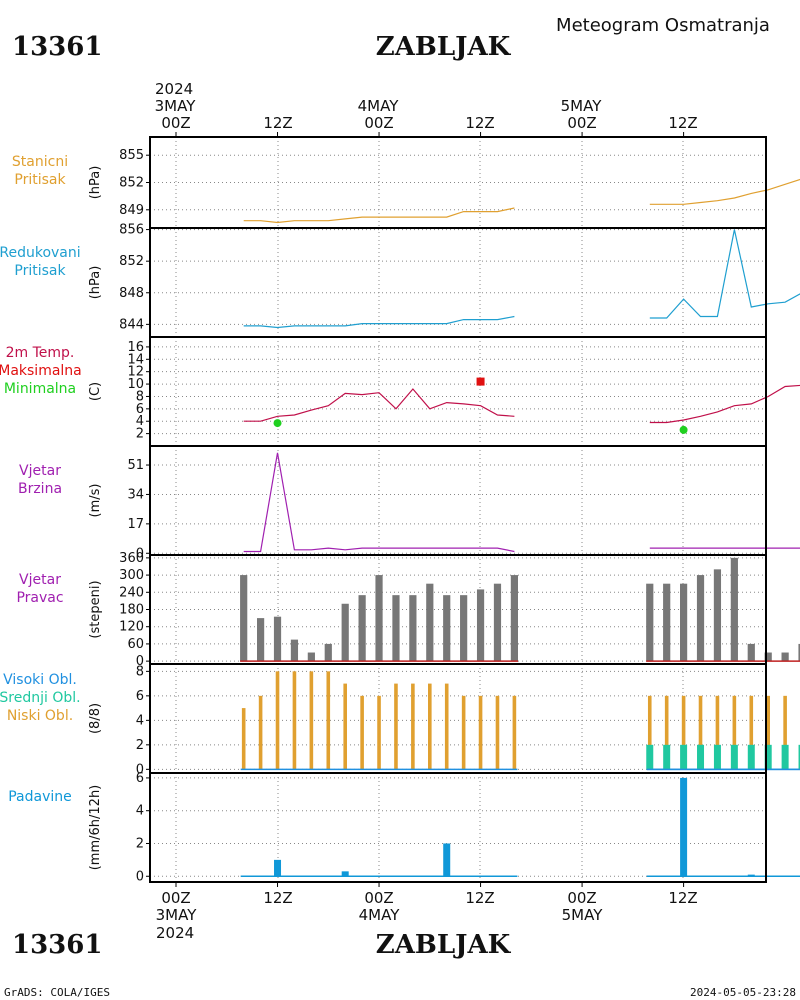 Image resolution: width=800 pixels, height=1000 pixels. Describe the element at coordinates (40, 698) in the screenshot. I see `panel-label: Srednji Obl.` at that location.